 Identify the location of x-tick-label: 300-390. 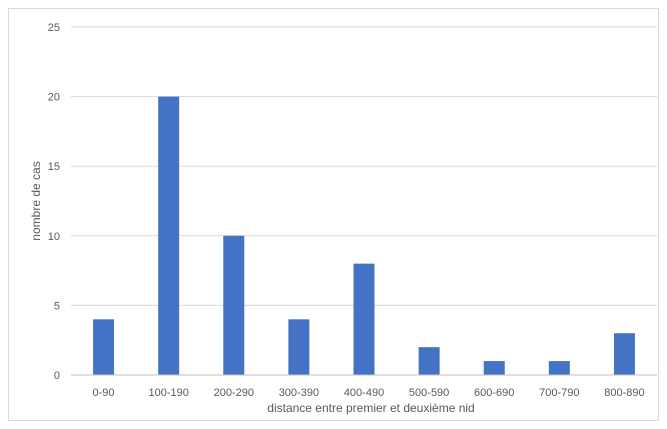
(299, 393).